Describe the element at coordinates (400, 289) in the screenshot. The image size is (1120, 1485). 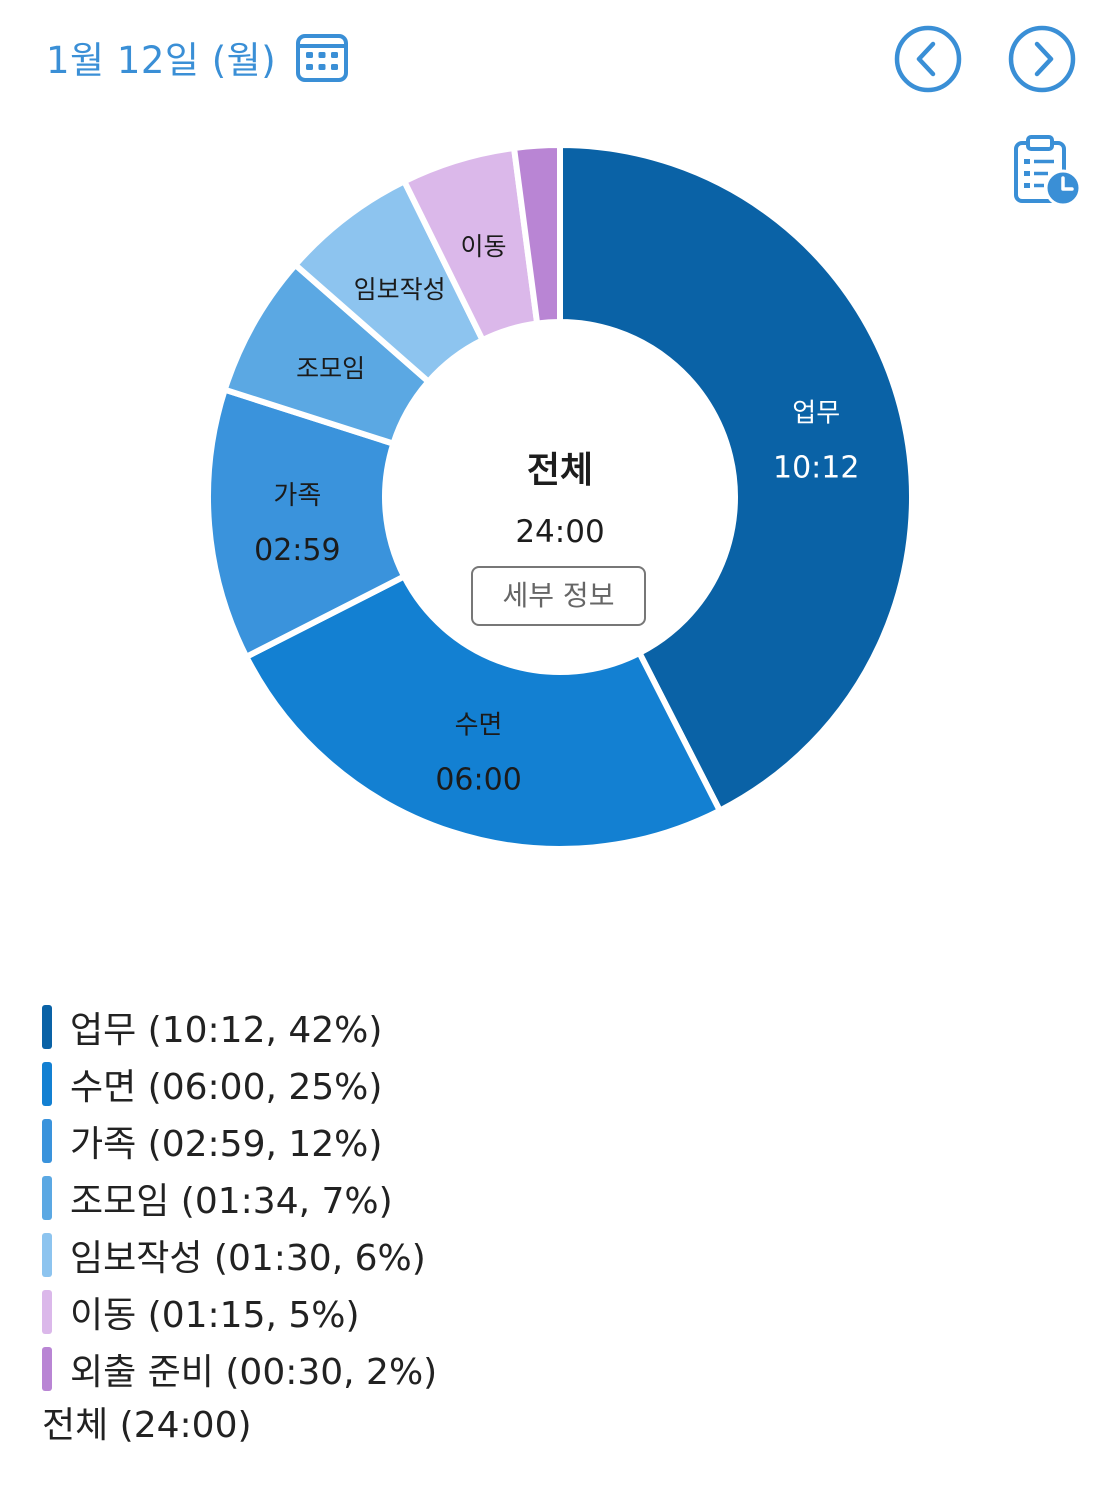
I see `slice-label-4: 임보작성` at that location.